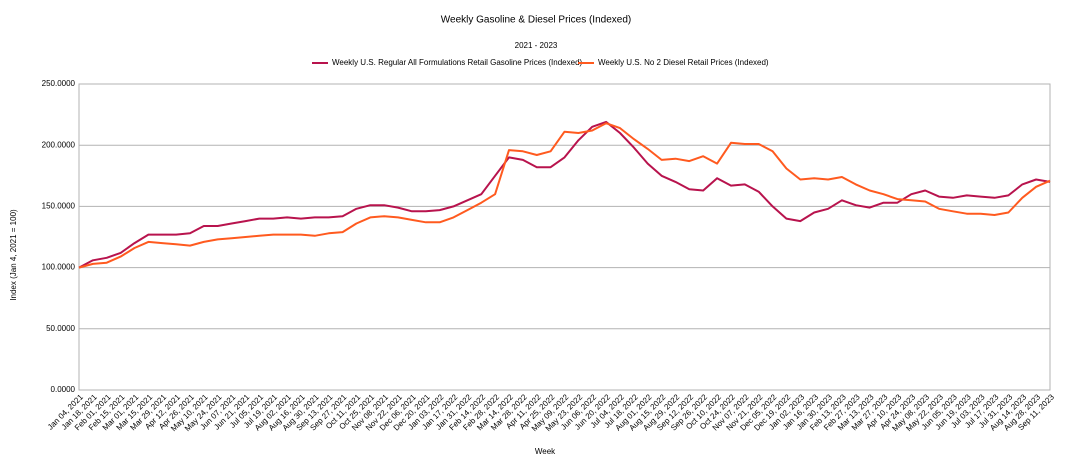 This screenshot has width=1073, height=466. What do you see at coordinates (59, 83) in the screenshot?
I see `y-tick-label: 250.0000` at bounding box center [59, 83].